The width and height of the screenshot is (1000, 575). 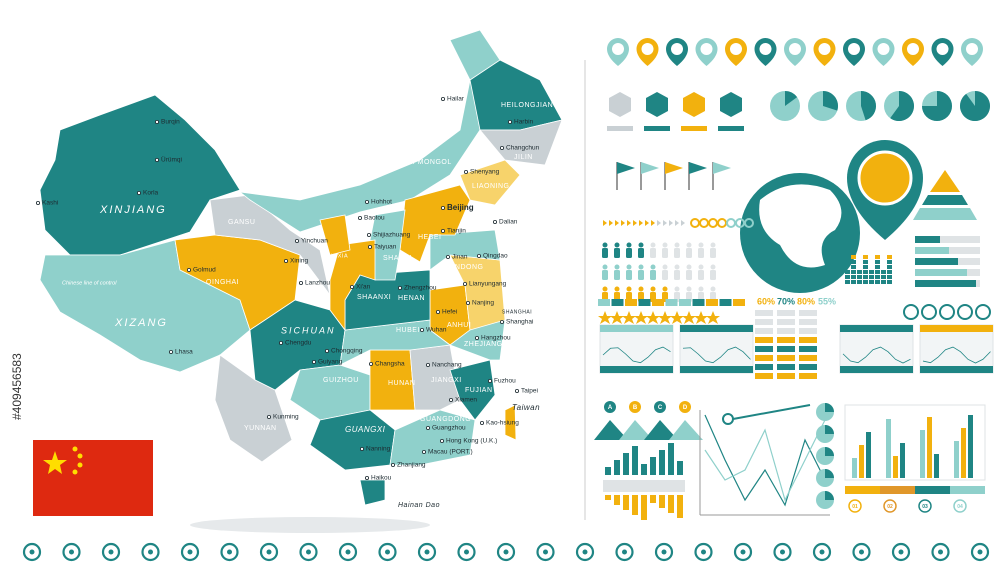 What do you see at coordinates (445, 419) in the screenshot?
I see `province-label: GUANGDONG` at bounding box center [445, 419].